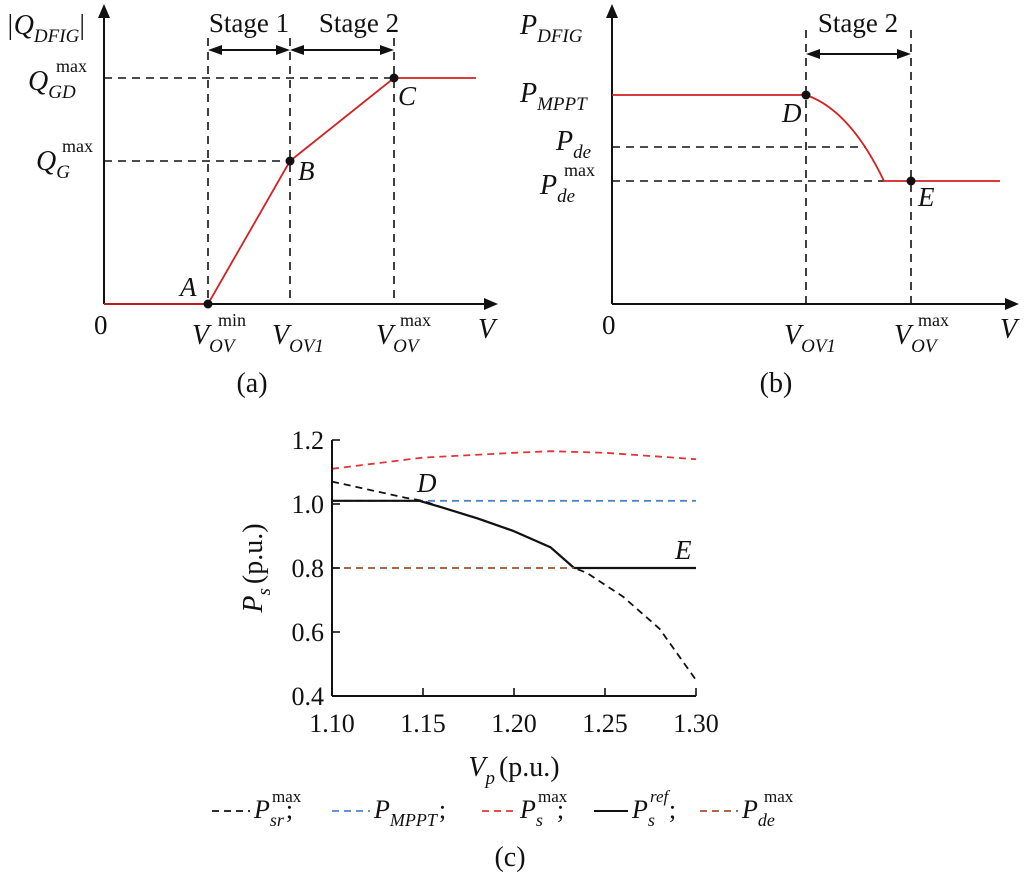 This screenshot has height=874, width=1024. I want to click on panel-a-x-label: V, so click(488, 329).